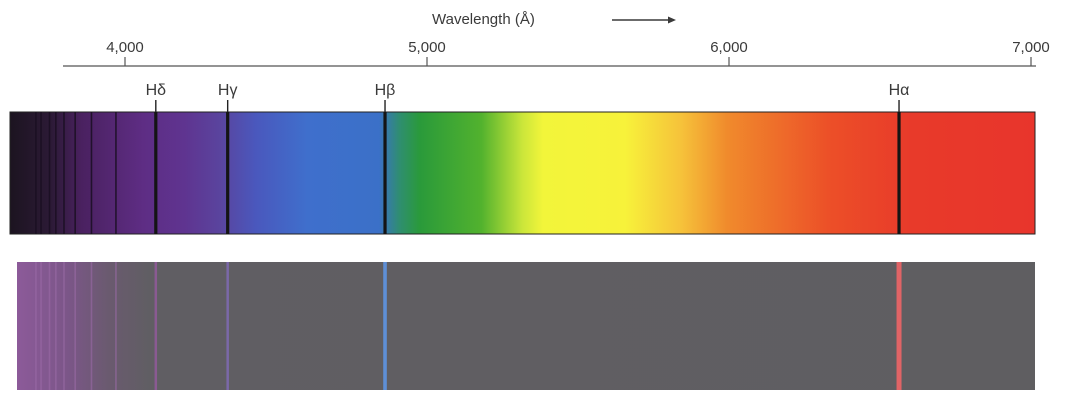 This screenshot has width=1071, height=394. I want to click on axis-ticks: 4,000 5,000 6,000 7,000, so click(578, 52).